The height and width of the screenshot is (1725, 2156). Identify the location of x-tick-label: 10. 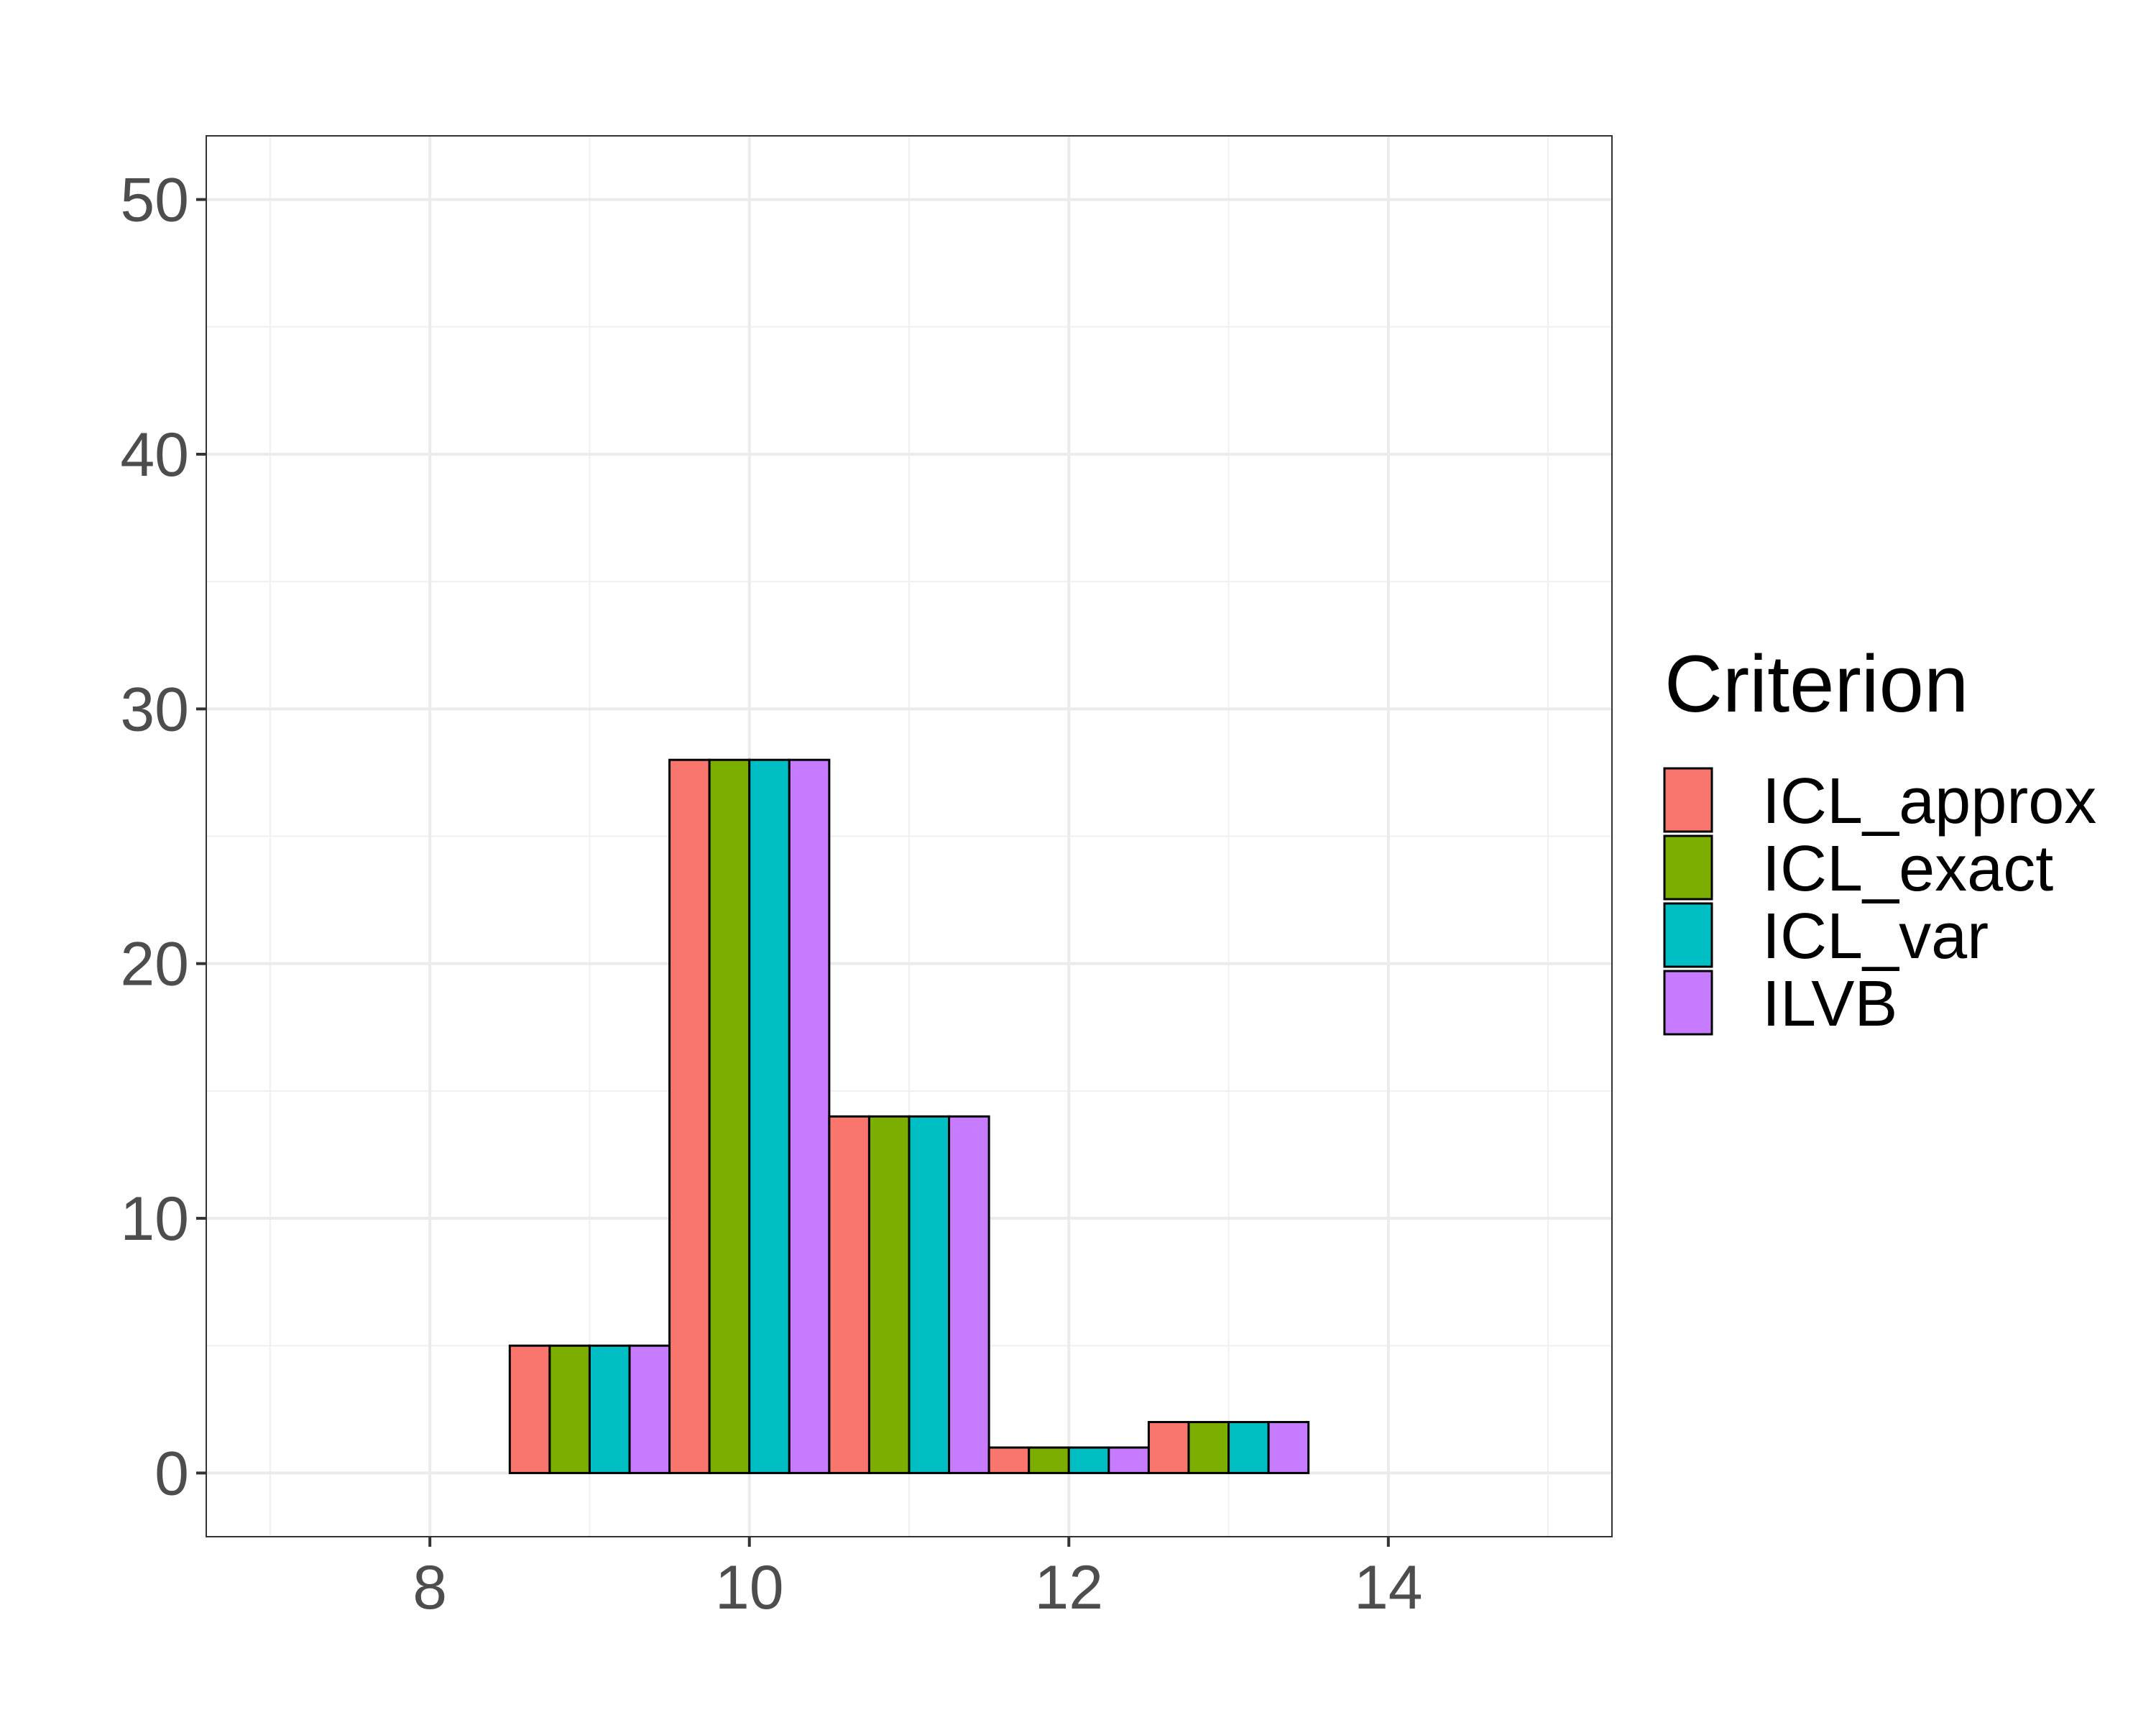
(749, 1587).